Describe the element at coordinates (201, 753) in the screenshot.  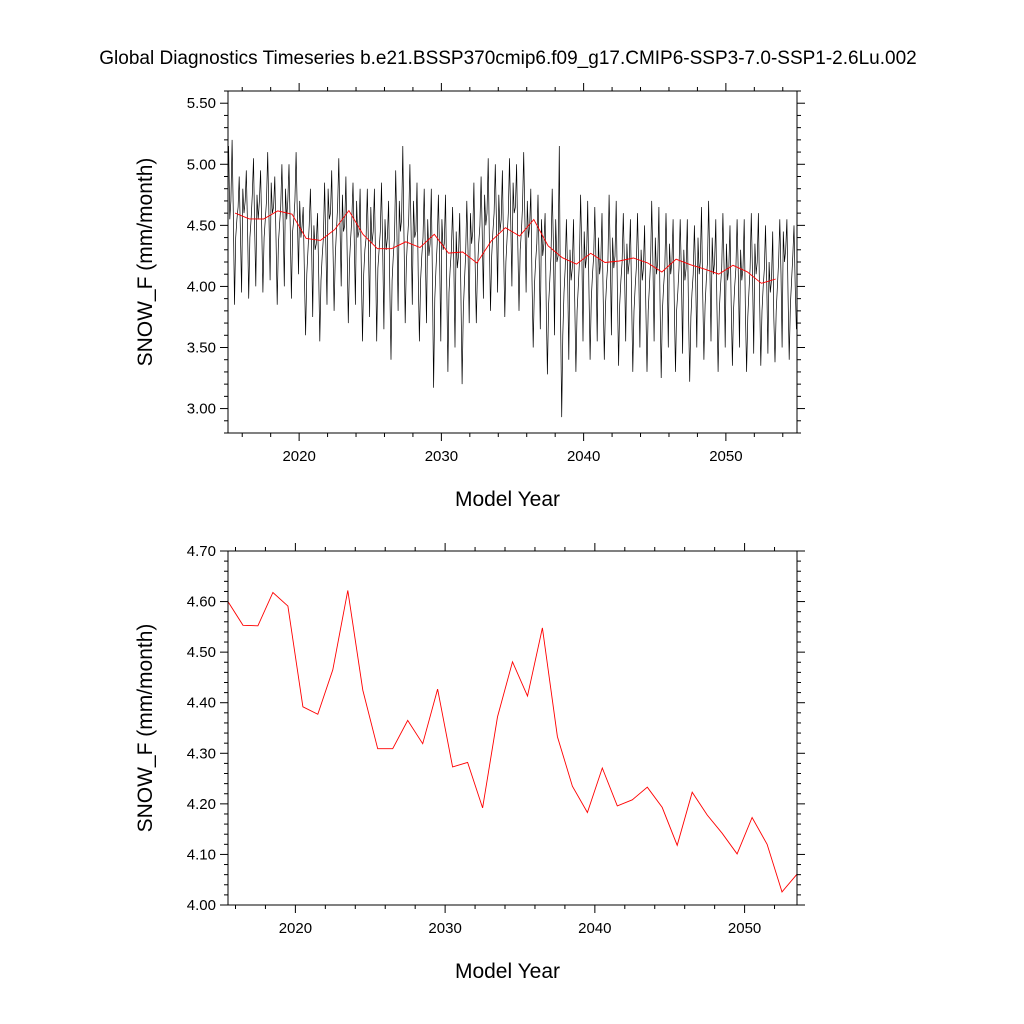
I see `y-tick-label: 4.30` at that location.